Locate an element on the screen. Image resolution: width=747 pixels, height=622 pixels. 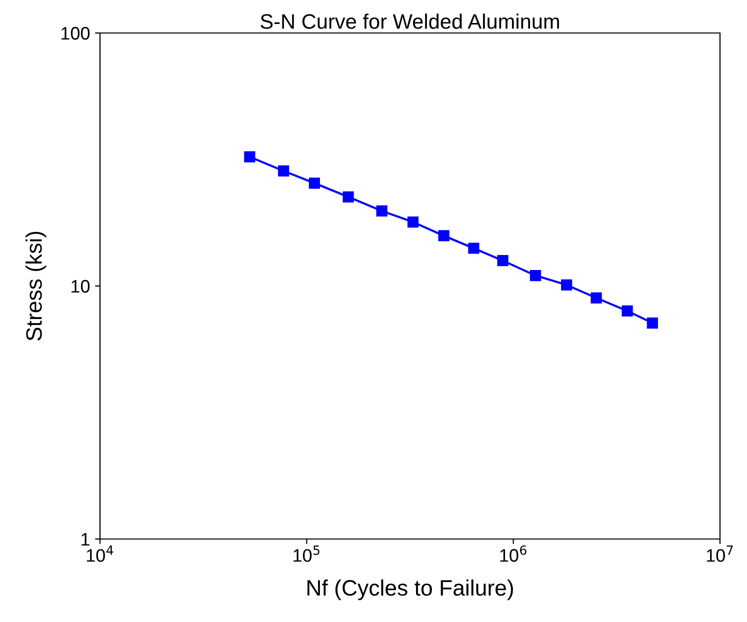
y-axis-title: Stress (ksi) is located at coordinates (36, 286).